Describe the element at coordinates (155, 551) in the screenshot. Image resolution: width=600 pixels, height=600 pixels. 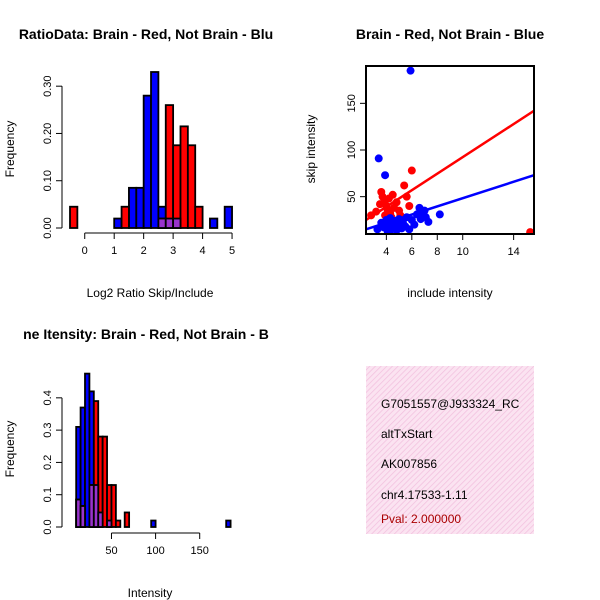
I see `chart3-x-tick-label: 100` at that location.